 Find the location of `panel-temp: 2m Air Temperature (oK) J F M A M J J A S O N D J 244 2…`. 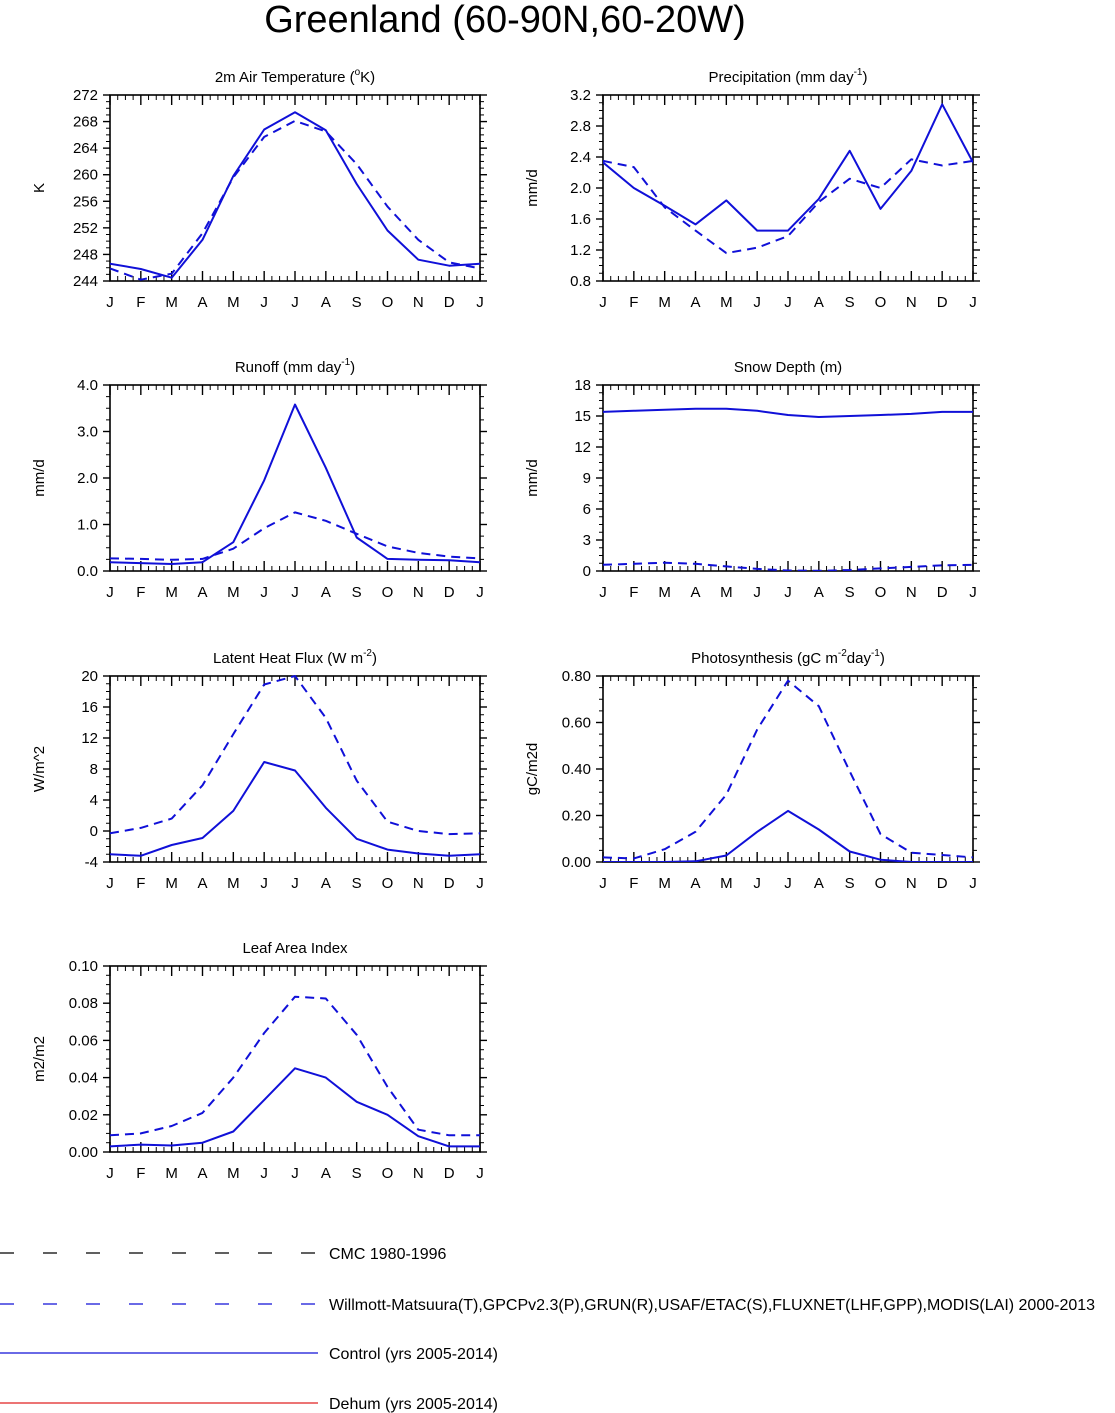

panel-temp: 2m Air Temperature (oK) J F M A M J J A S O N D J 244 2… is located at coordinates (259, 189).